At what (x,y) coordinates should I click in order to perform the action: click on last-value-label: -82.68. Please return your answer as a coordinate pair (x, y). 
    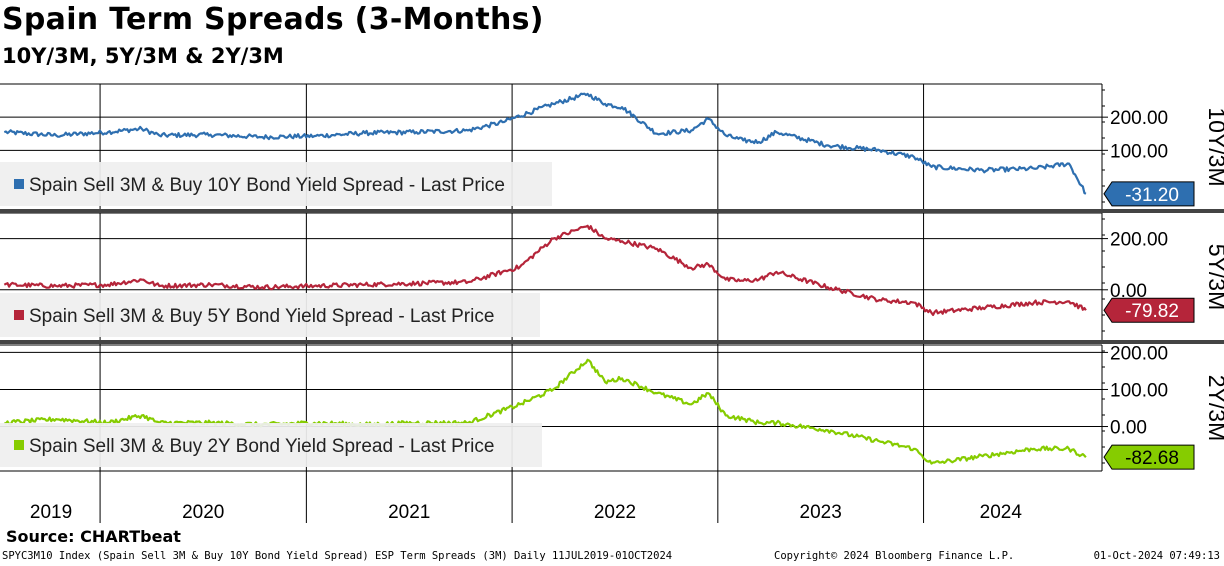
    Looking at the image, I should click on (1152, 458).